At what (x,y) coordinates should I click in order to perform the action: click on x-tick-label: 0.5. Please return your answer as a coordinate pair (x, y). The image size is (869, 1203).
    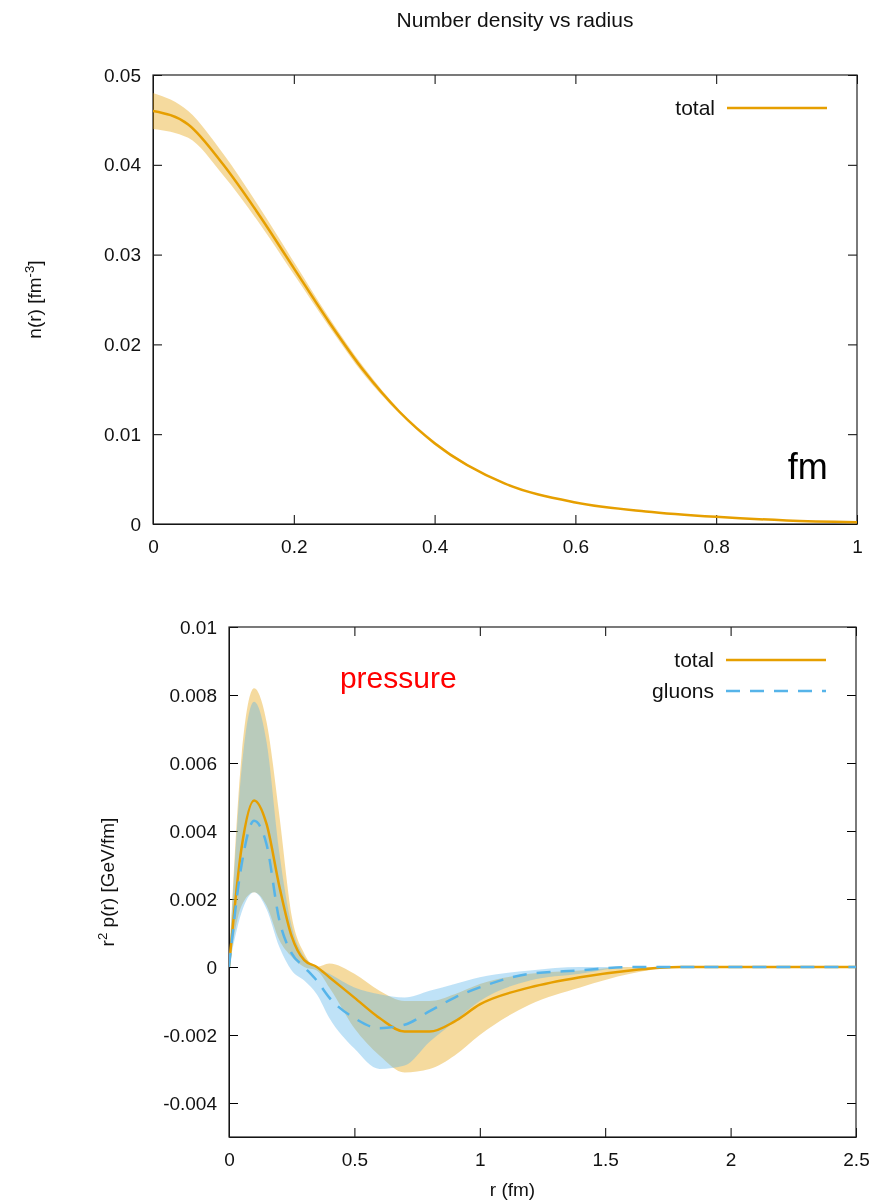
    Looking at the image, I should click on (355, 1160).